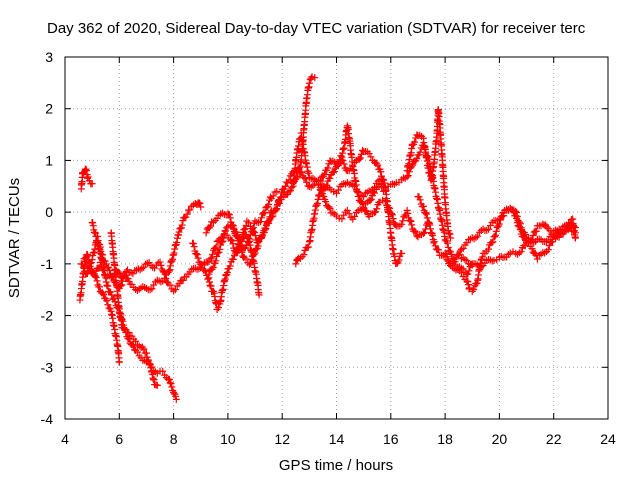 The width and height of the screenshot is (640, 485). I want to click on x-tick-label: 12, so click(282, 439).